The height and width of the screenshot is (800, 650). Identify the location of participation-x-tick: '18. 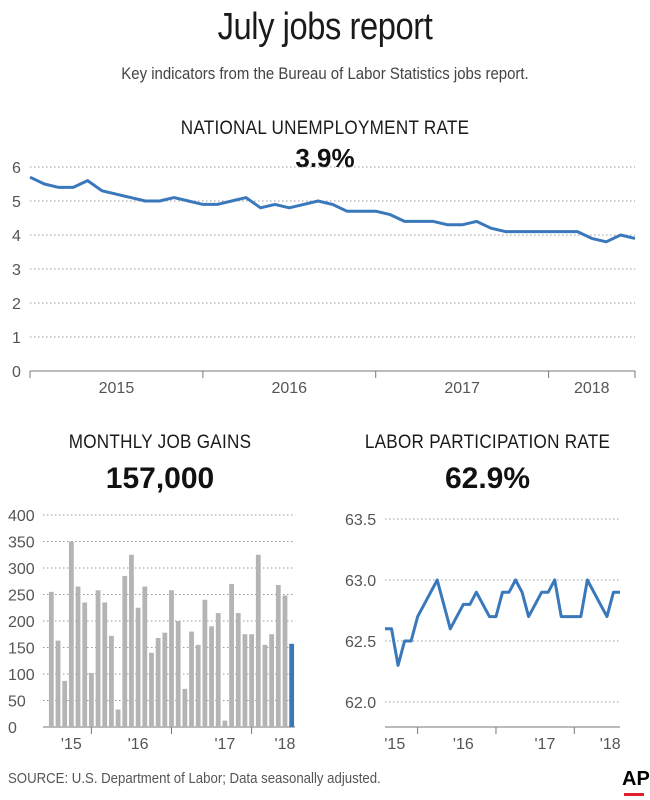
(610, 744).